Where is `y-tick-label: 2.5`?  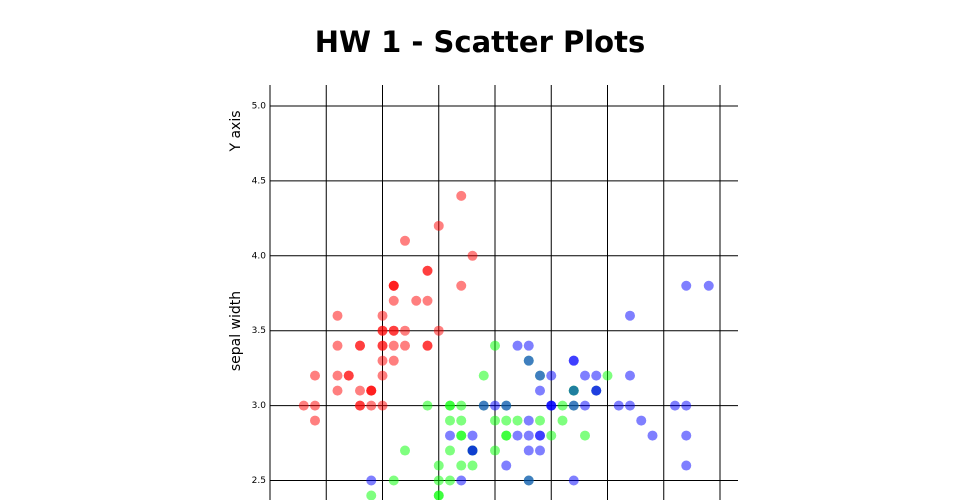 y-tick-label: 2.5 is located at coordinates (259, 481).